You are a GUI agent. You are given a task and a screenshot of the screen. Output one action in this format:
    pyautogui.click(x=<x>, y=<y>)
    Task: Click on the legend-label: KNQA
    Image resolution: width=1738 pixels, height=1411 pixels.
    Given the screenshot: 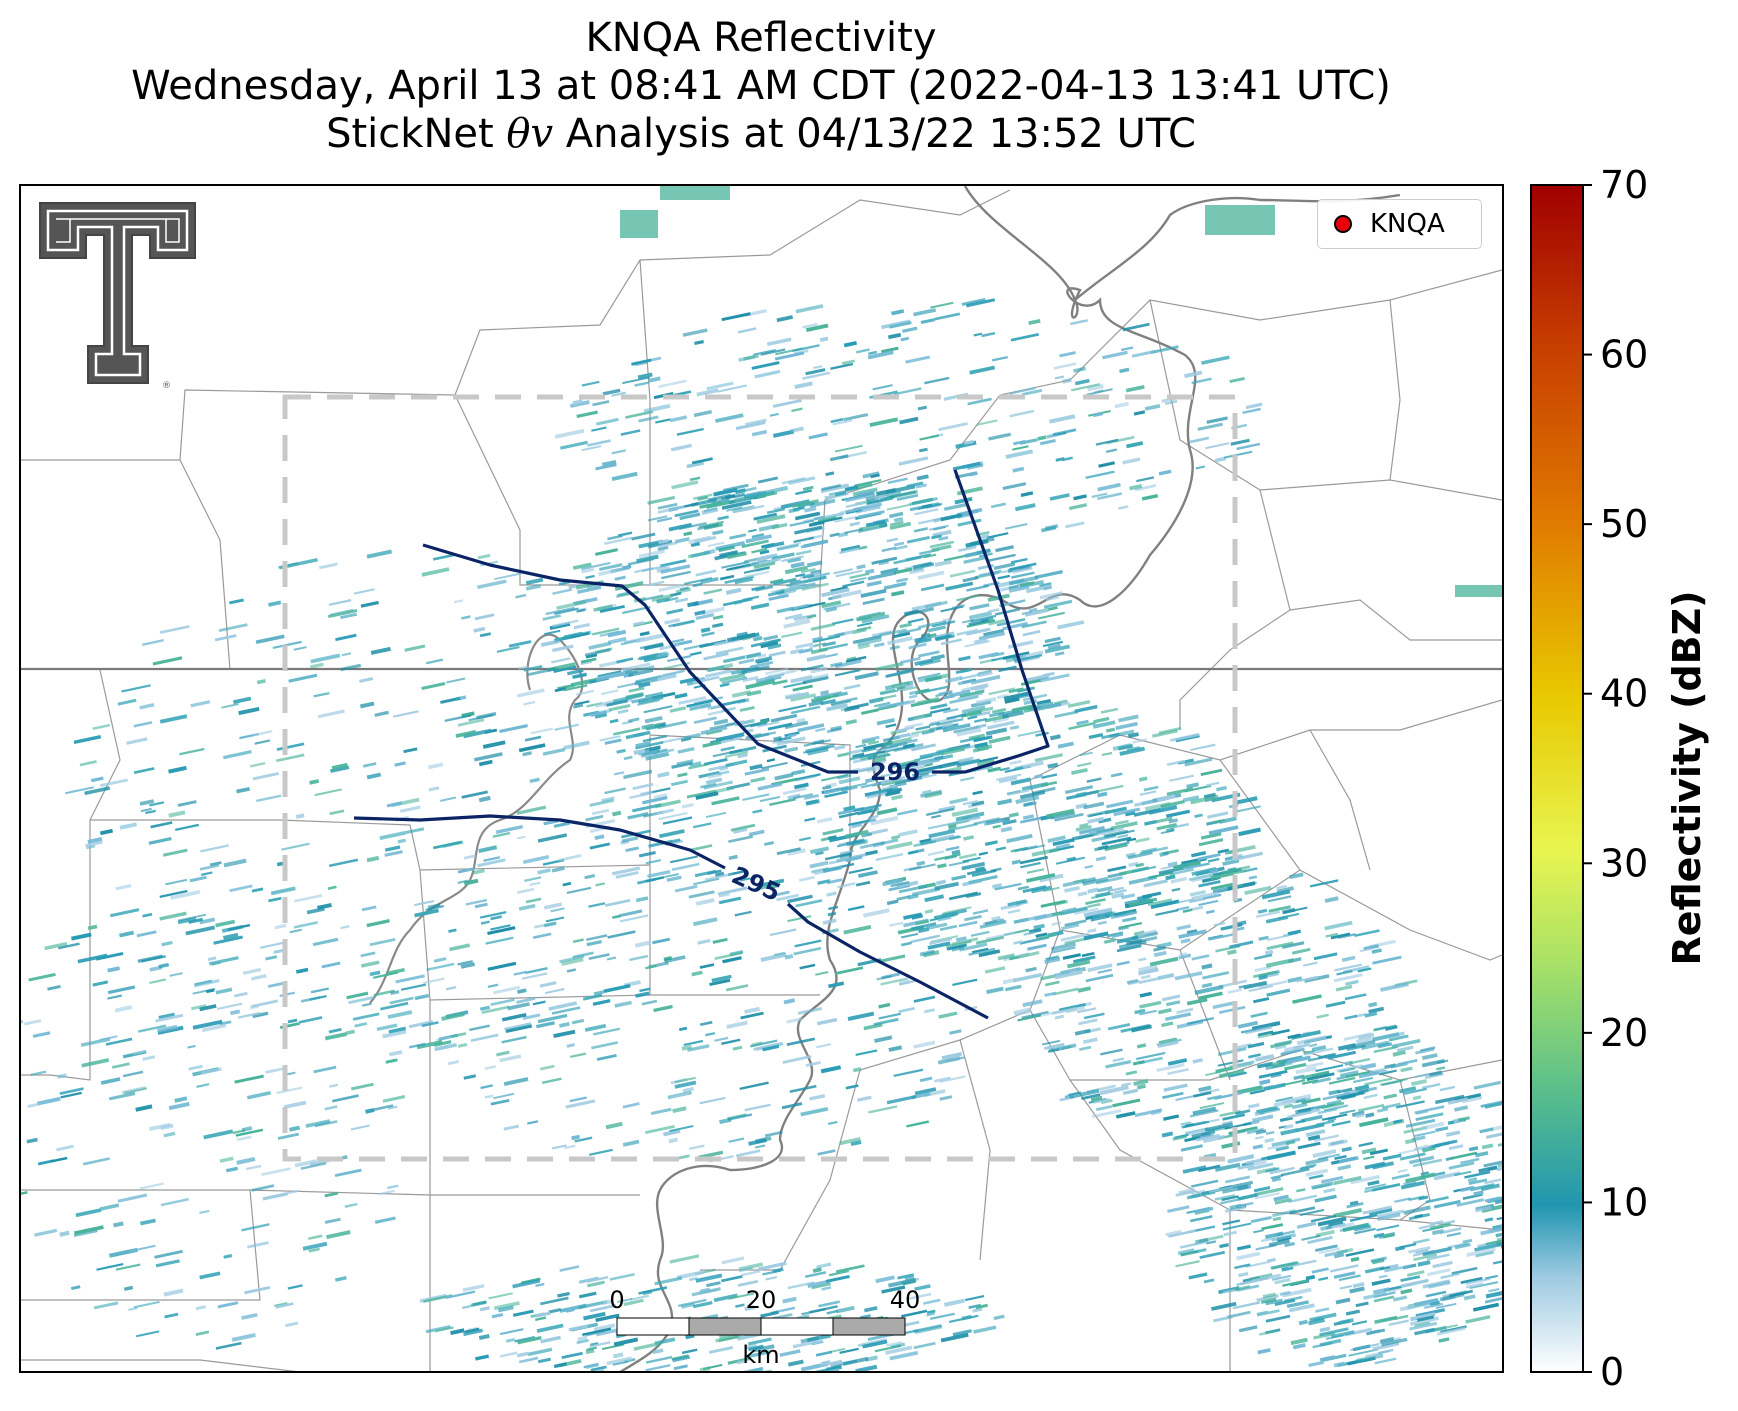 What is the action you would take?
    pyautogui.click(x=1407, y=224)
    